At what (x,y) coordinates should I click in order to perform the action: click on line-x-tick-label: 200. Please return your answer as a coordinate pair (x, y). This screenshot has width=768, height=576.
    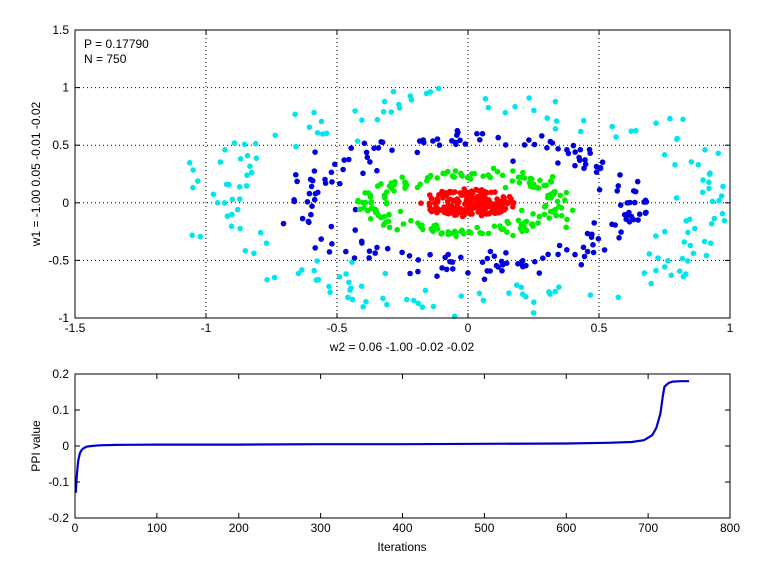
    Looking at the image, I should click on (239, 528).